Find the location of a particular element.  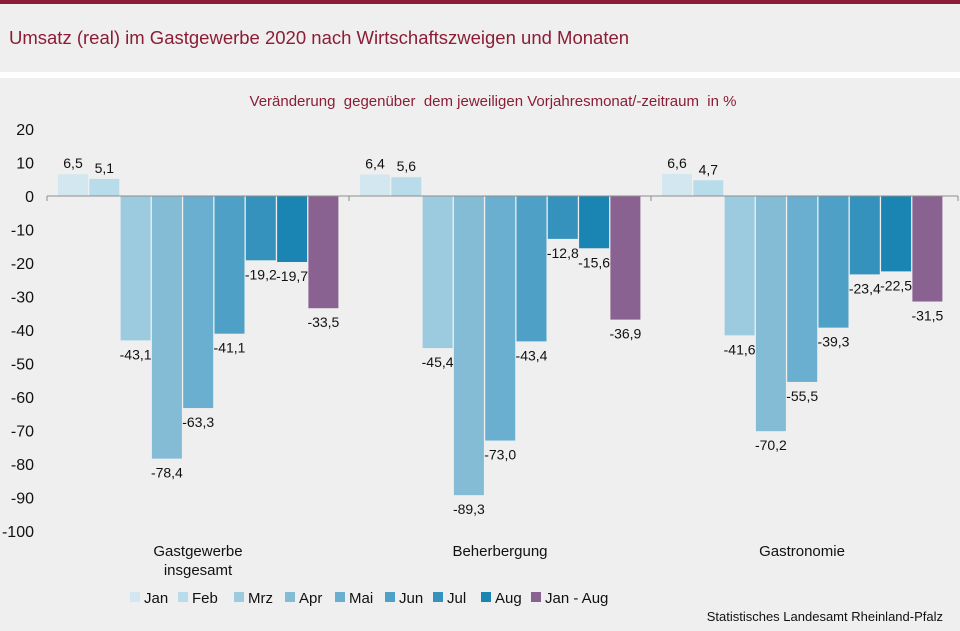

data-label: -12,8 is located at coordinates (563, 253).